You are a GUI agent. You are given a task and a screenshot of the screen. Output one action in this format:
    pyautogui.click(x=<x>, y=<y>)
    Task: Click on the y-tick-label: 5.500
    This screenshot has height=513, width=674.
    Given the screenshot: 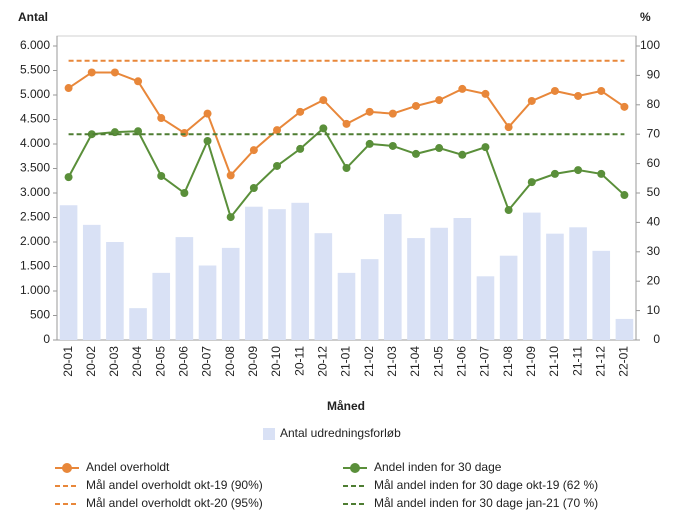 What is the action you would take?
    pyautogui.click(x=35, y=70)
    